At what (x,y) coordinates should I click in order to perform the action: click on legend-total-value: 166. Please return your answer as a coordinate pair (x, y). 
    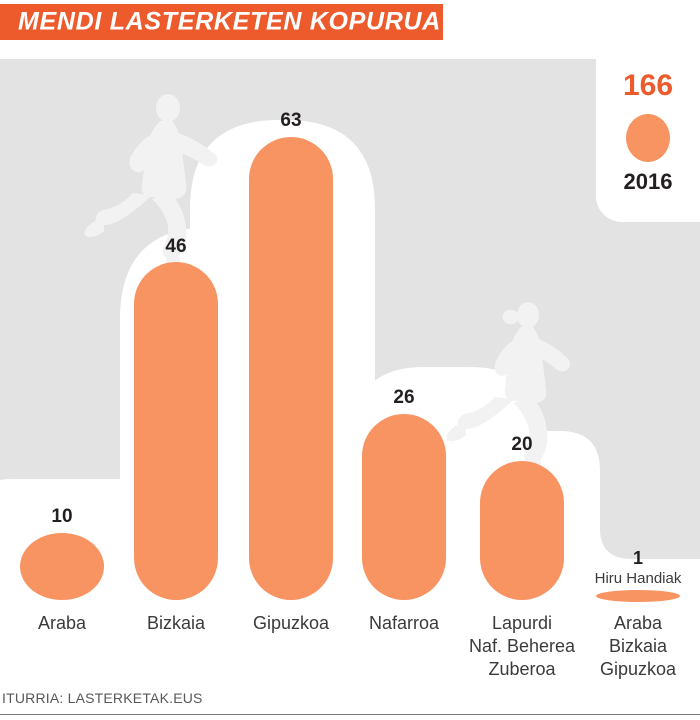
    Looking at the image, I should click on (648, 85).